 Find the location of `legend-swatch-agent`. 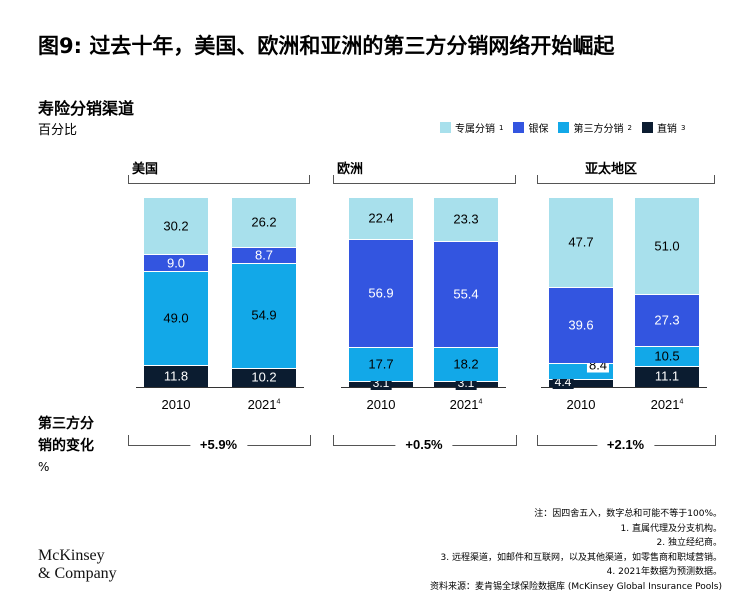

legend-swatch-agent is located at coordinates (445, 127).